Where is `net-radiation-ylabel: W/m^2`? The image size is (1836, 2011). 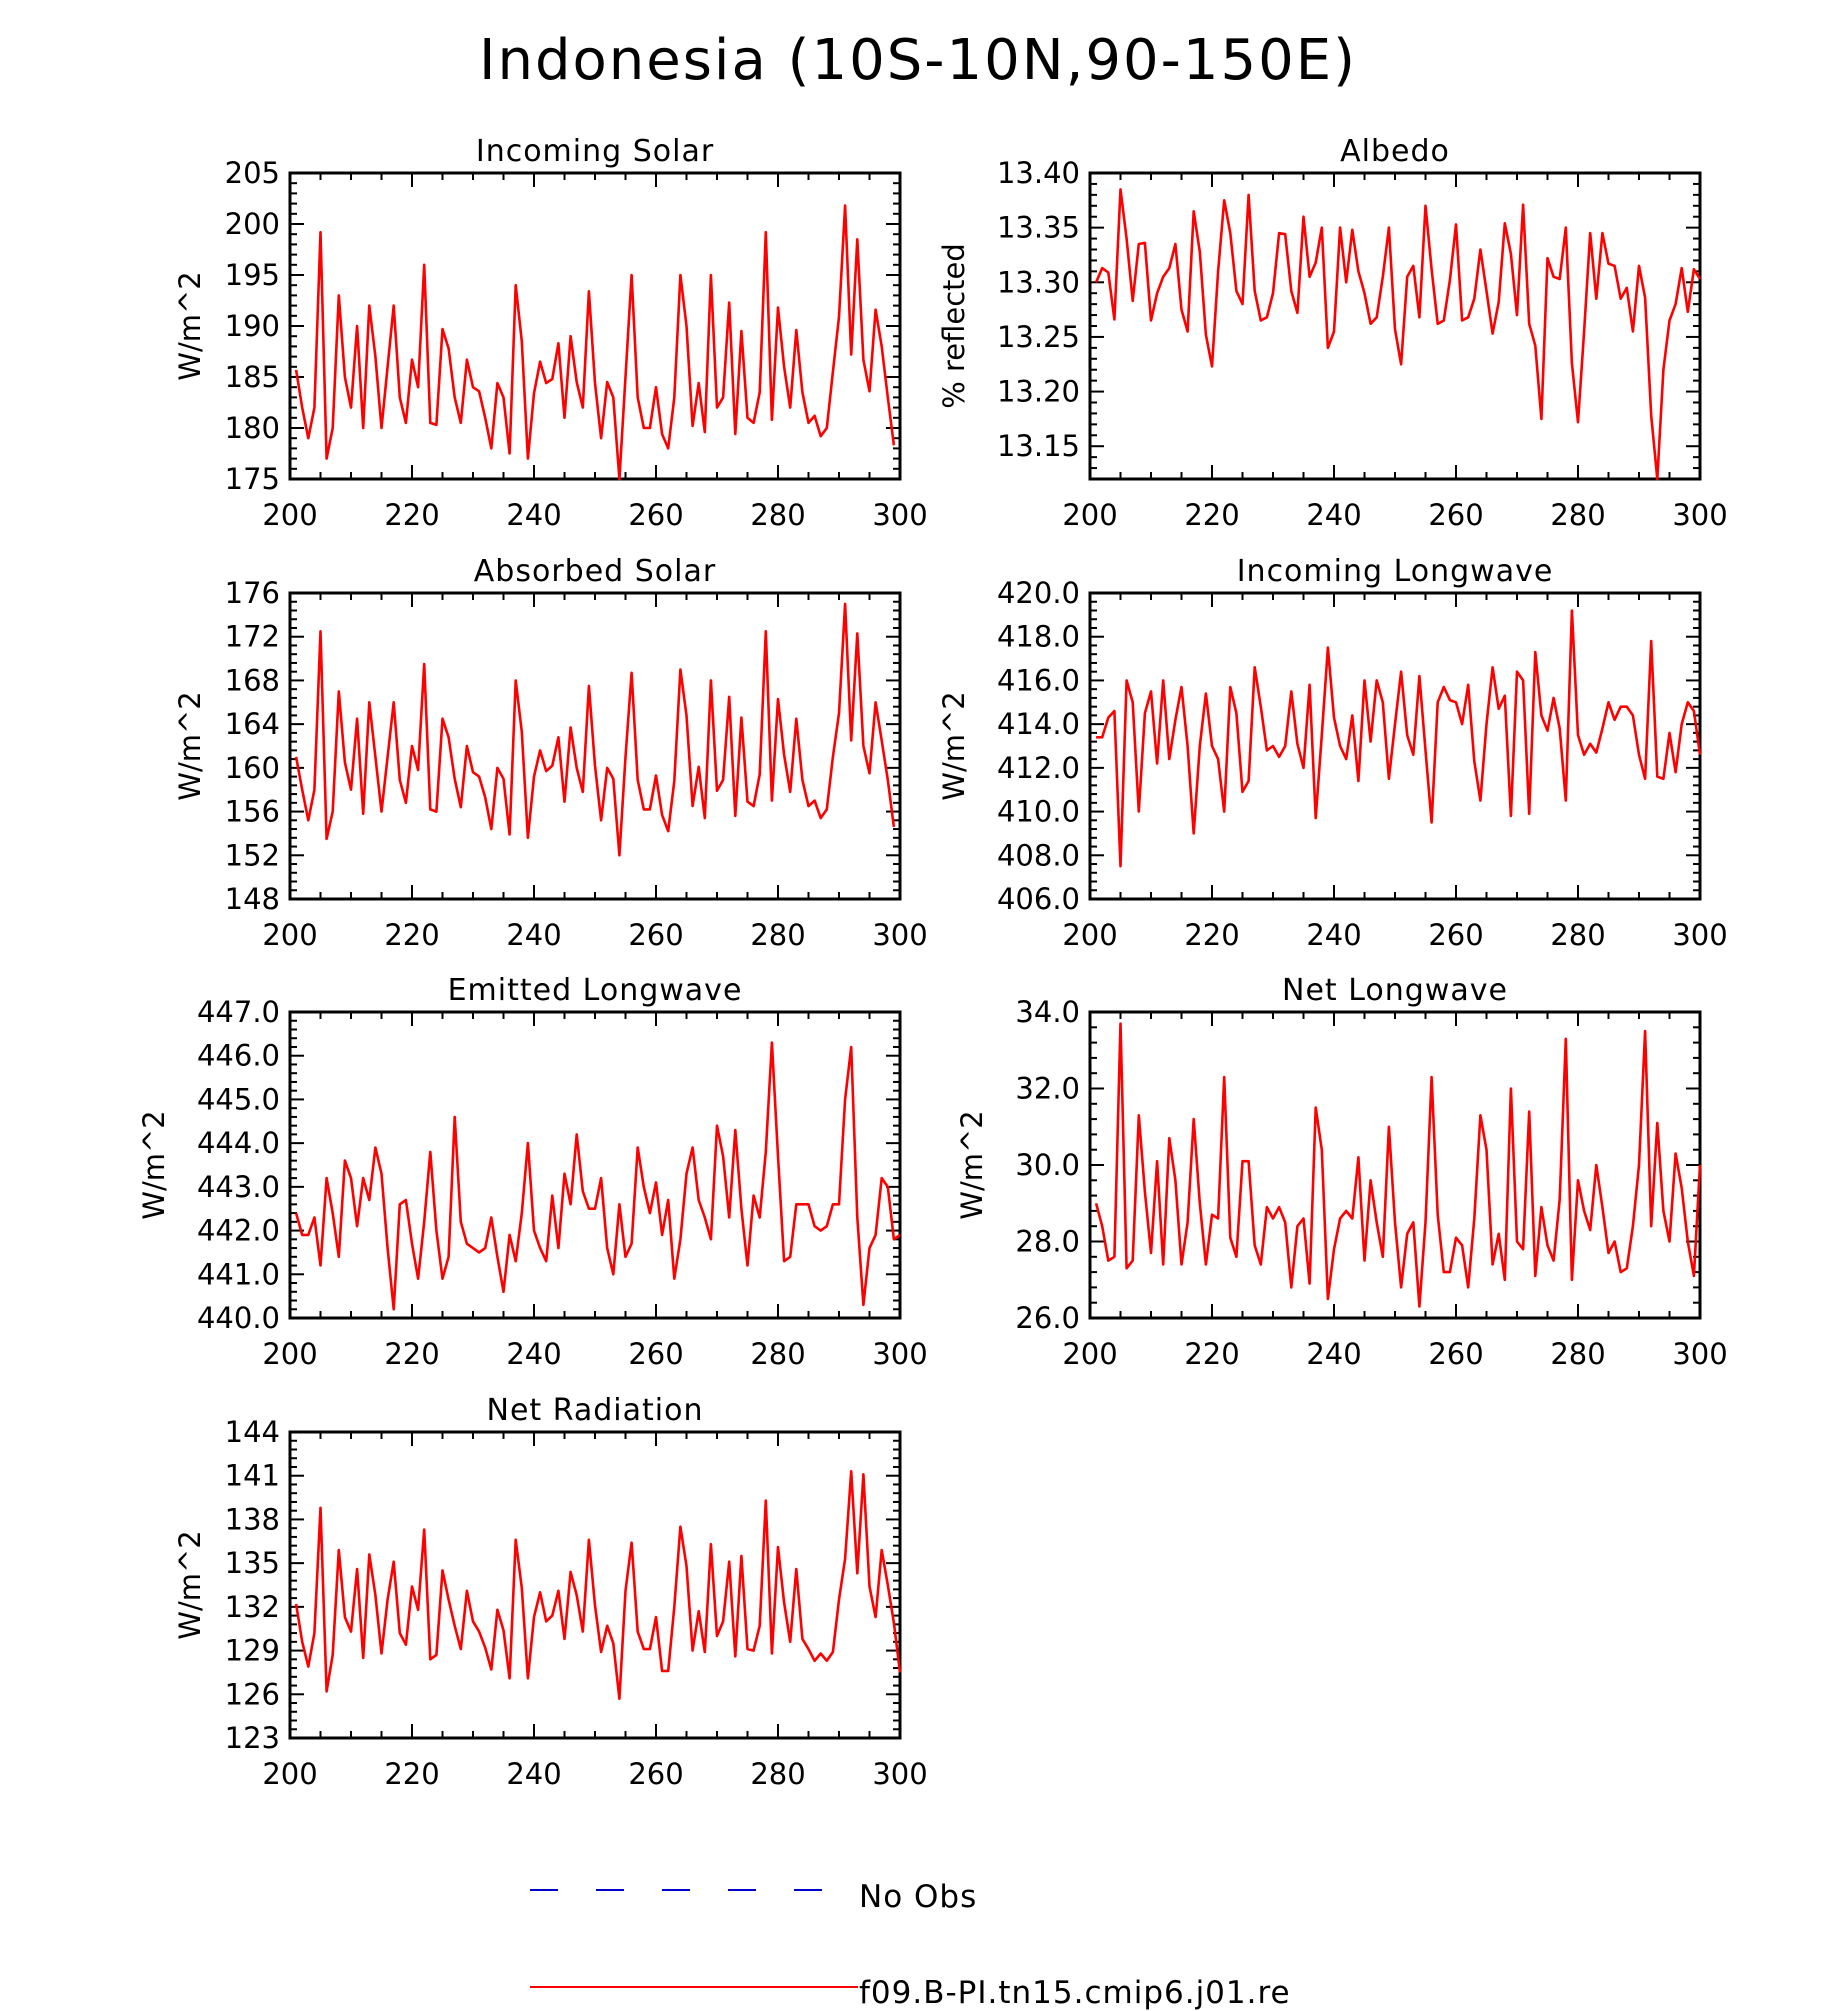 net-radiation-ylabel: W/m^2 is located at coordinates (190, 1584).